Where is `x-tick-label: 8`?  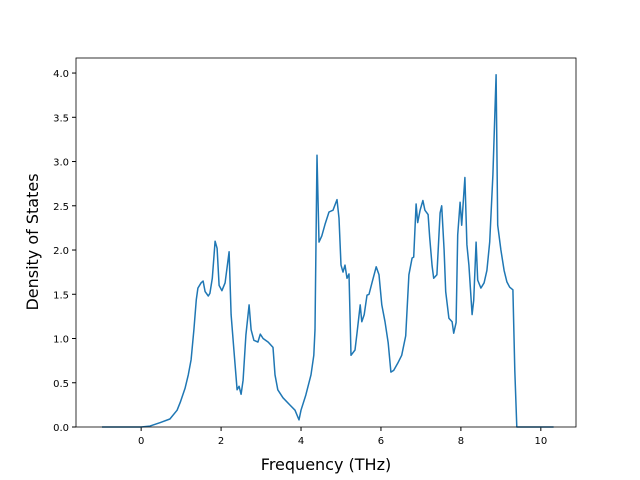 x-tick-label: 8 is located at coordinates (461, 441).